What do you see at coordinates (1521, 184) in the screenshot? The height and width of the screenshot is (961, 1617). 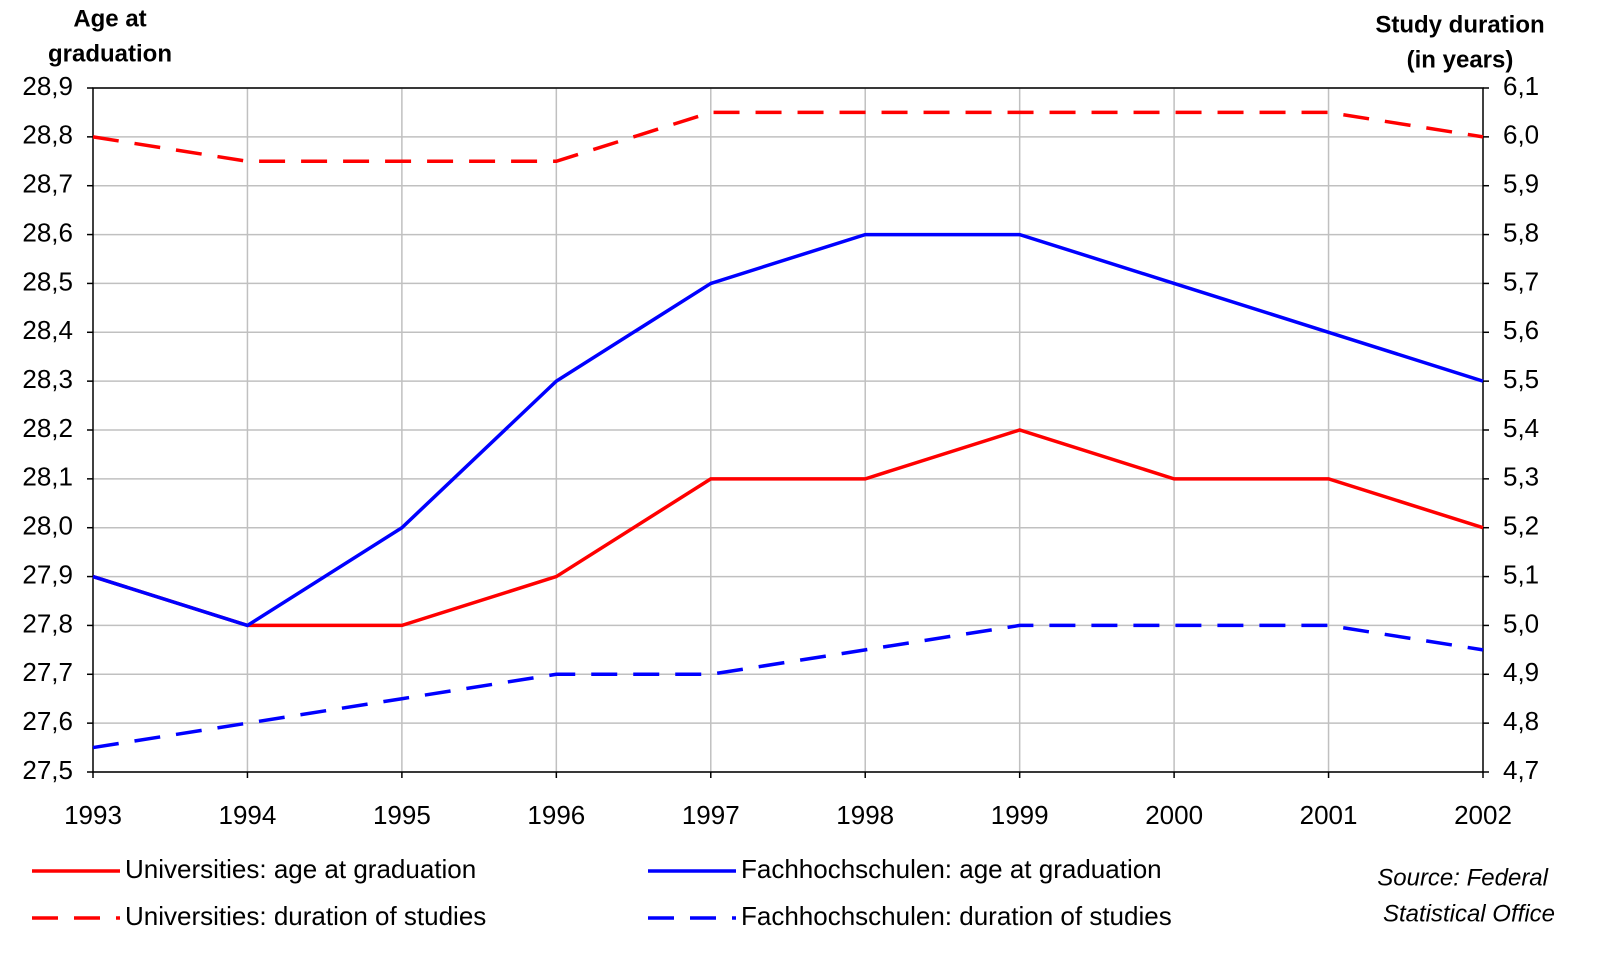 I see `y2-tick-label: 5,9` at bounding box center [1521, 184].